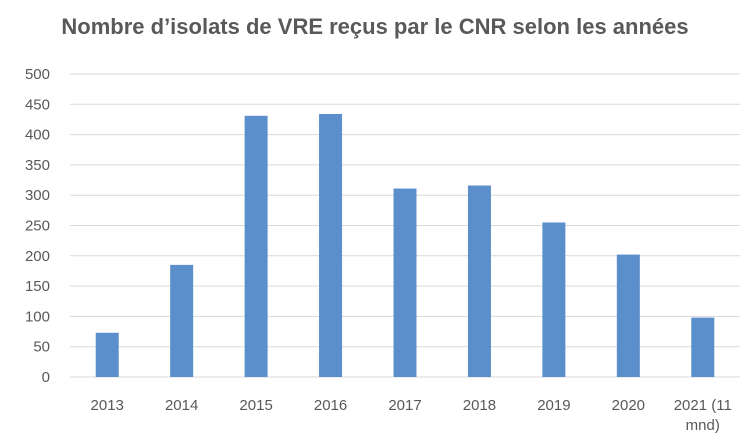  What do you see at coordinates (255, 405) in the screenshot?
I see `x-tick-label: 2015` at bounding box center [255, 405].